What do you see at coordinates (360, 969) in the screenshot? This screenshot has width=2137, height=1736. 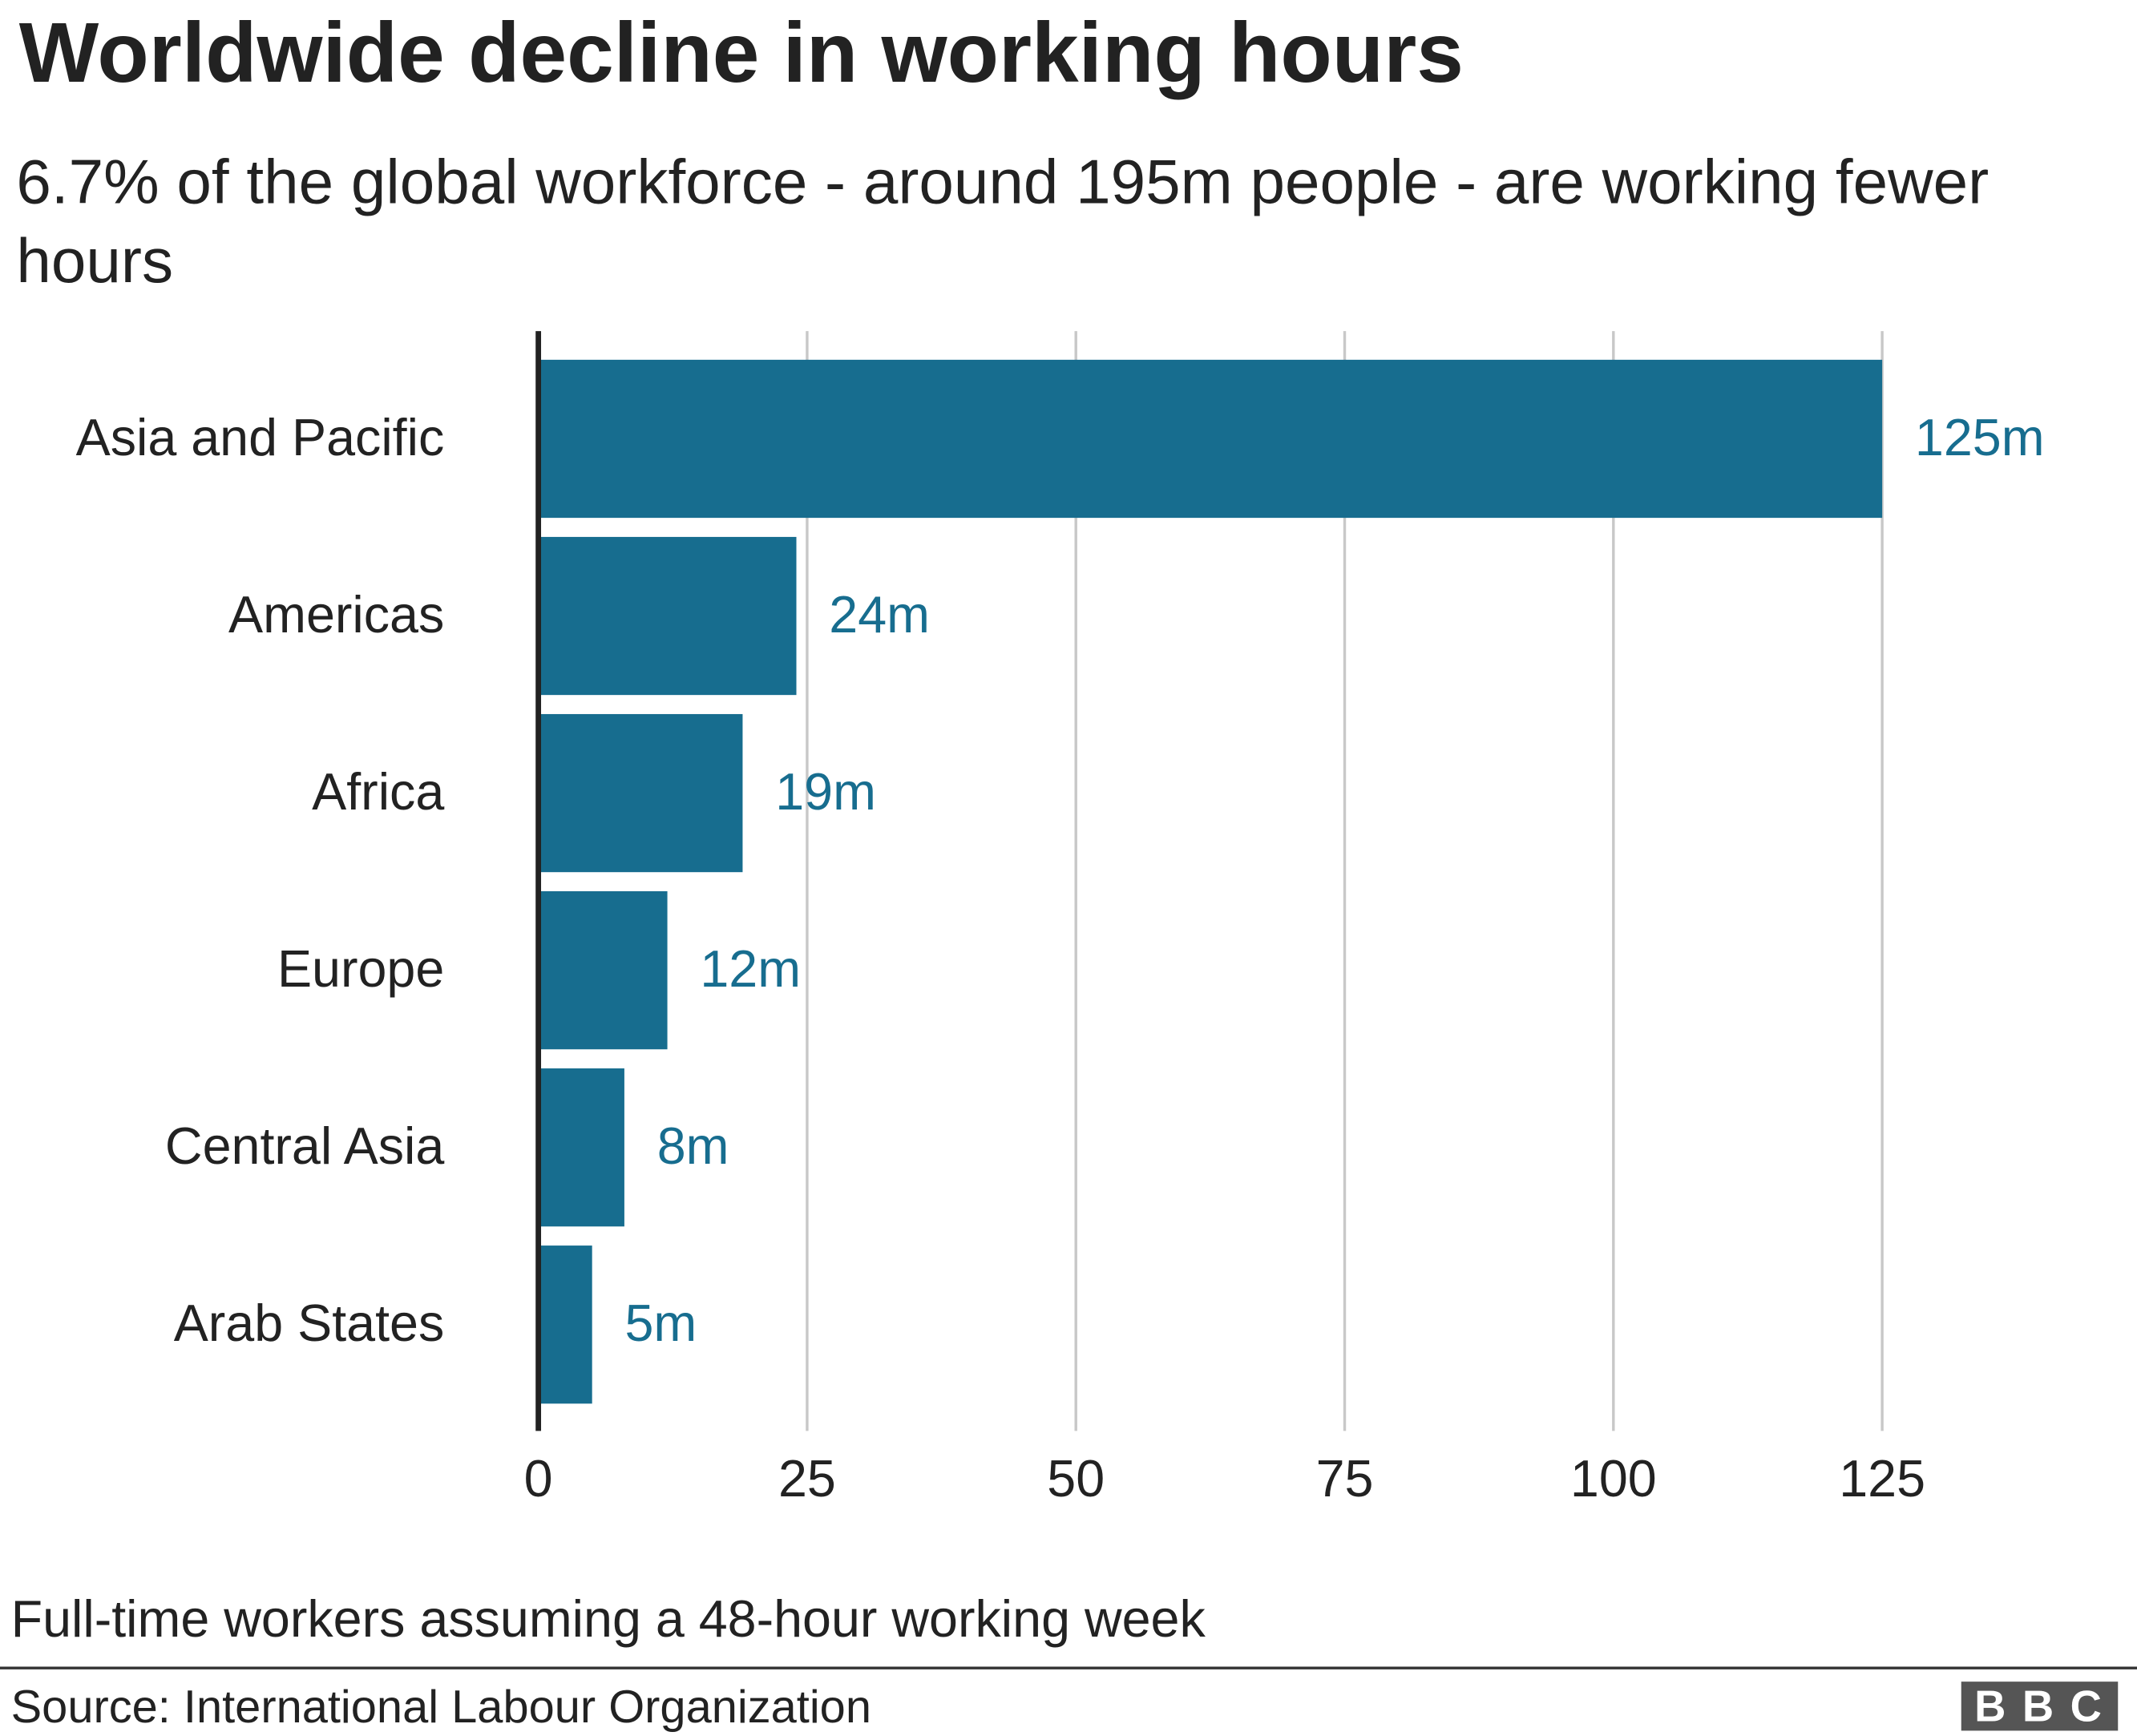 I see `y-tick-label: Europe` at bounding box center [360, 969].